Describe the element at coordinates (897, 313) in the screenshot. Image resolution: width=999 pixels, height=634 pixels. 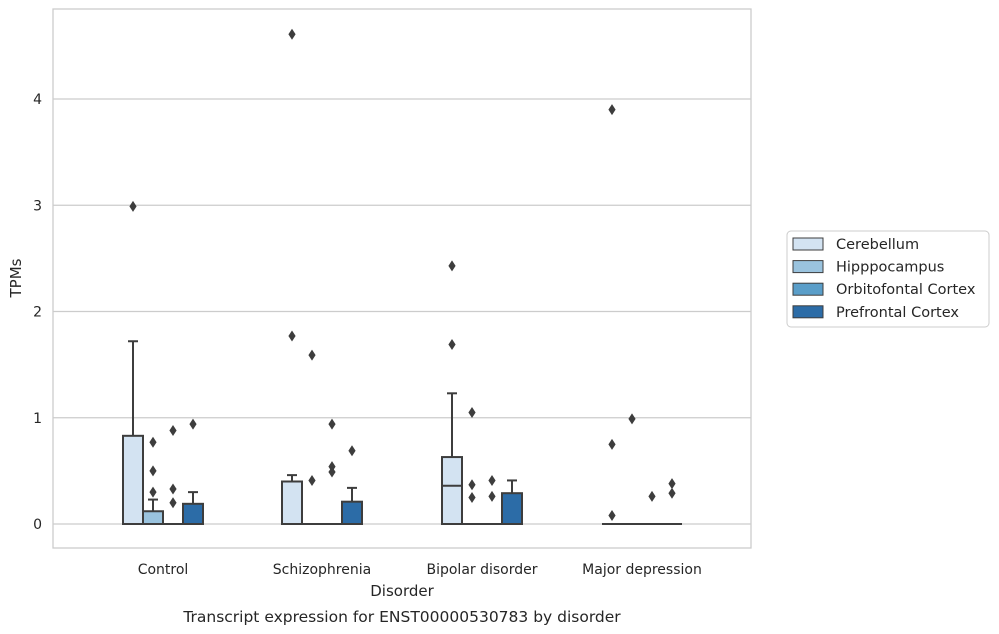
I see `legend-label: Prefrontal Cortex` at that location.